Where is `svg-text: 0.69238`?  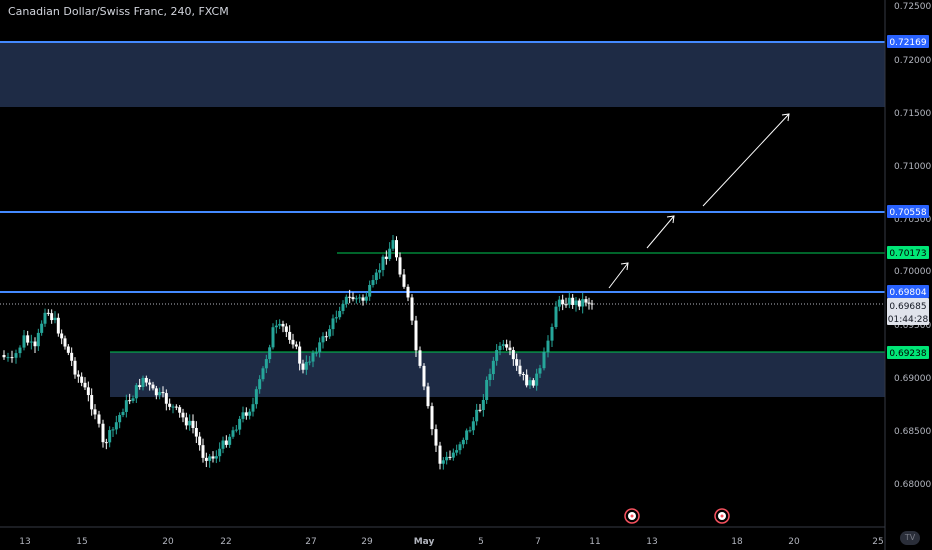 svg-text: 0.69238 is located at coordinates (907, 354).